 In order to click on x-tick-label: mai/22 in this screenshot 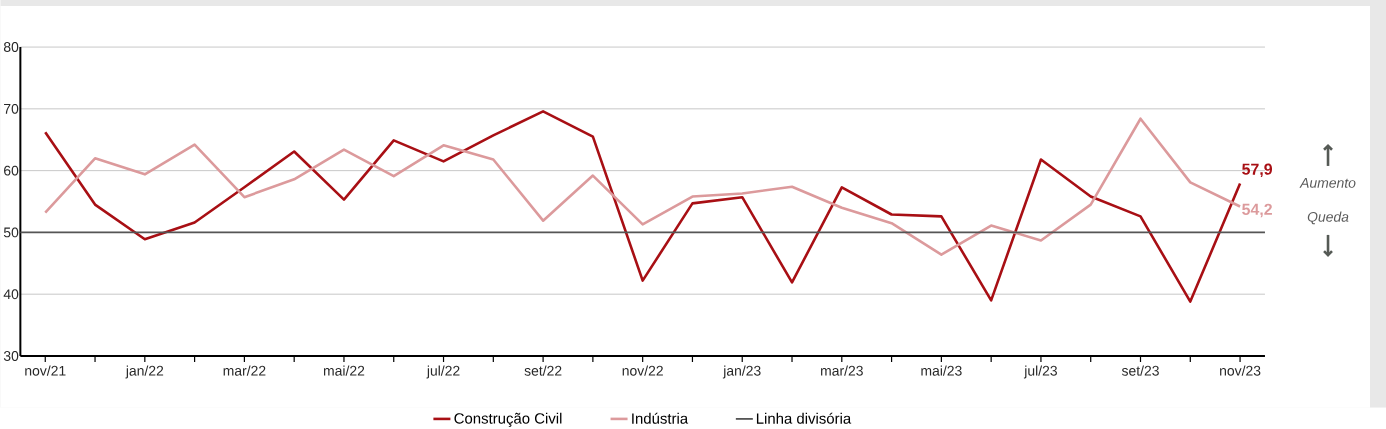, I will do `click(344, 370)`.